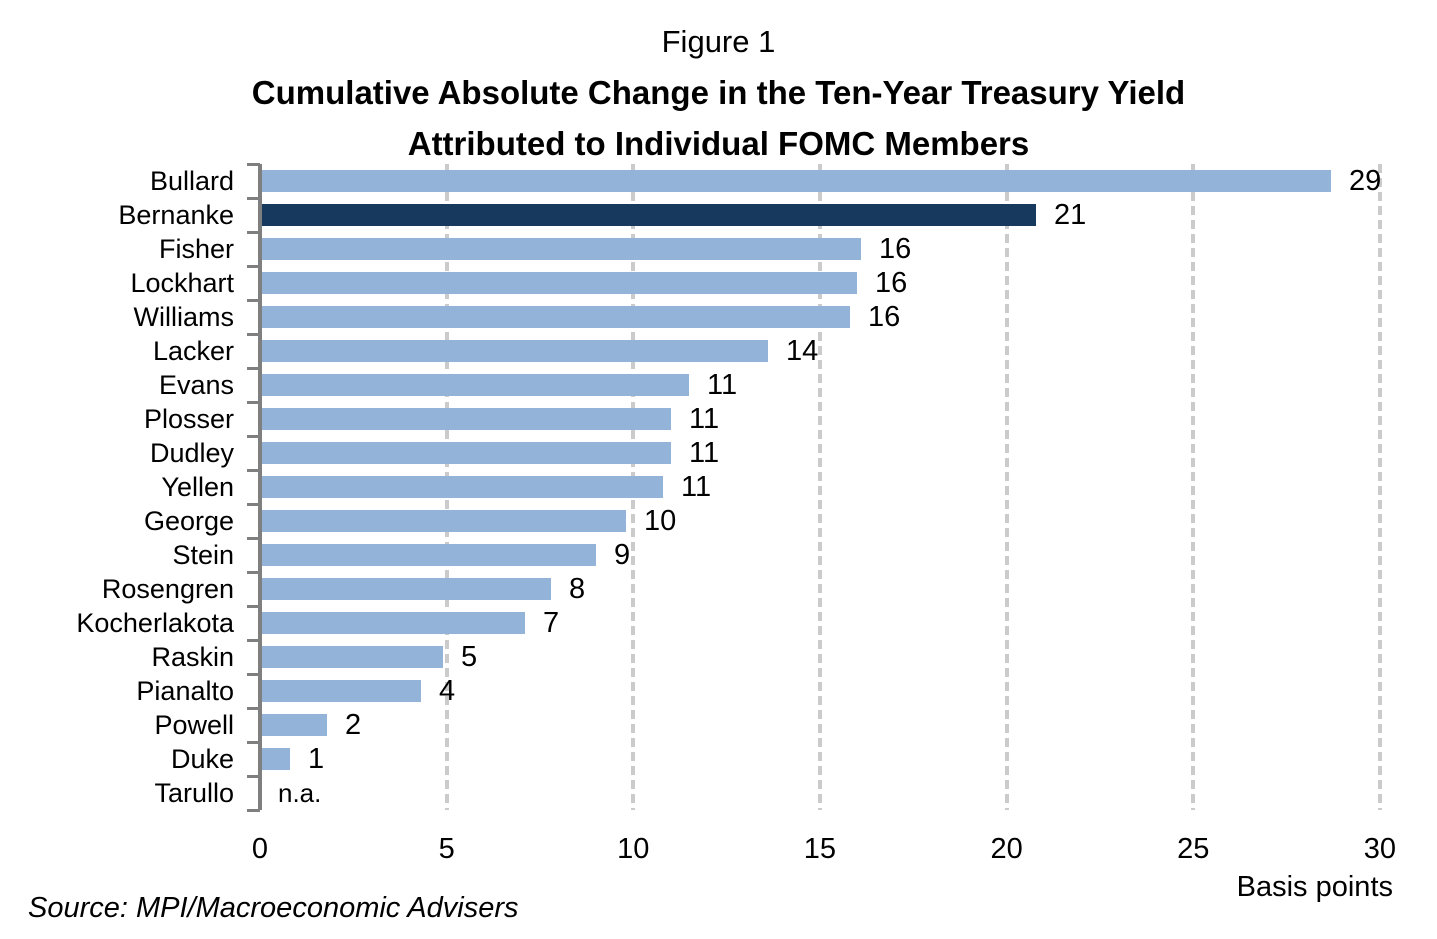 The image size is (1437, 939). Describe the element at coordinates (462, 487) in the screenshot. I see `bar-yellen` at that location.